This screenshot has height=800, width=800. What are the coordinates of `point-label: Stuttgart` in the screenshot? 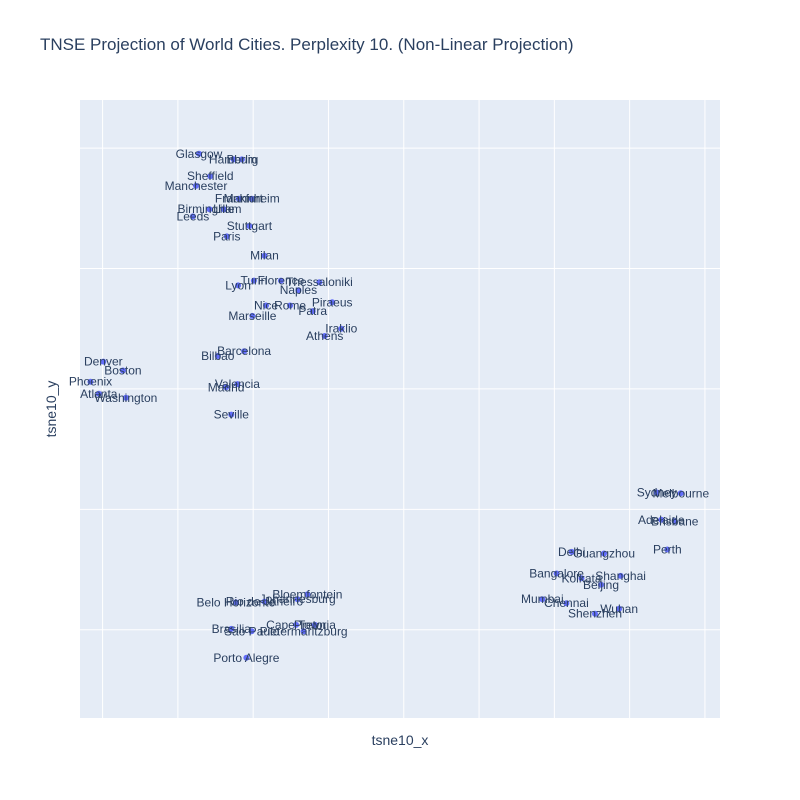 It's located at (250, 226).